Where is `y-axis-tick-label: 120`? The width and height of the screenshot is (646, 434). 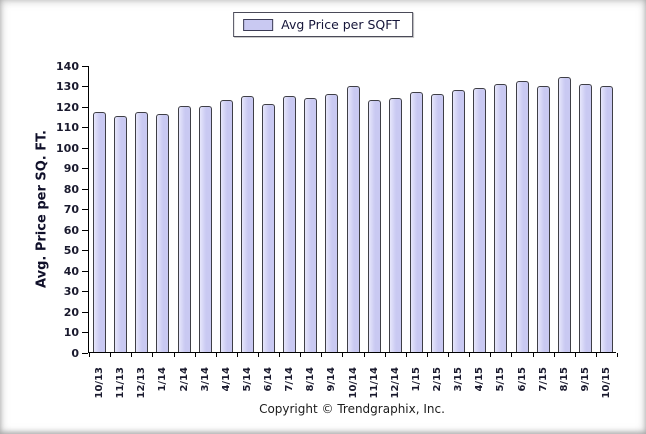 y-axis-tick-label: 120 is located at coordinates (67, 107).